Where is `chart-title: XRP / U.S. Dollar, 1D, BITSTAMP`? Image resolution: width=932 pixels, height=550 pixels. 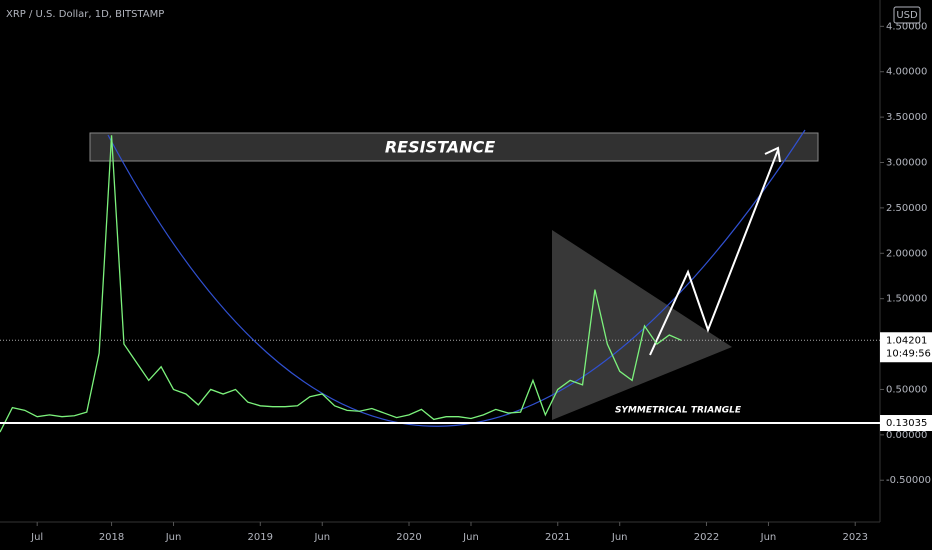 chart-title: XRP / U.S. Dollar, 1D, BITSTAMP is located at coordinates (85, 14).